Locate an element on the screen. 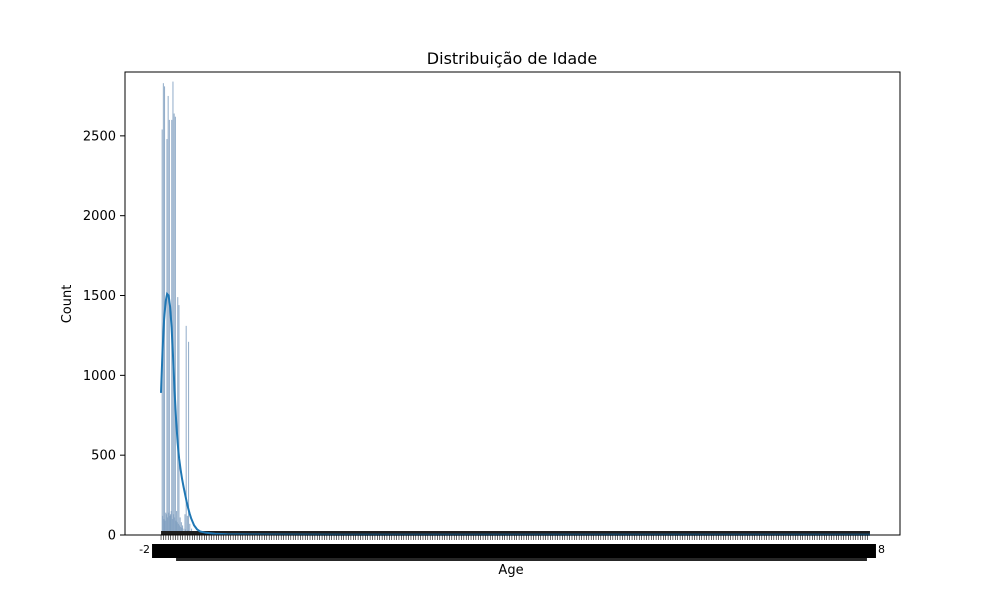 The image size is (1000, 604). y-tick-label: 0 is located at coordinates (112, 536).